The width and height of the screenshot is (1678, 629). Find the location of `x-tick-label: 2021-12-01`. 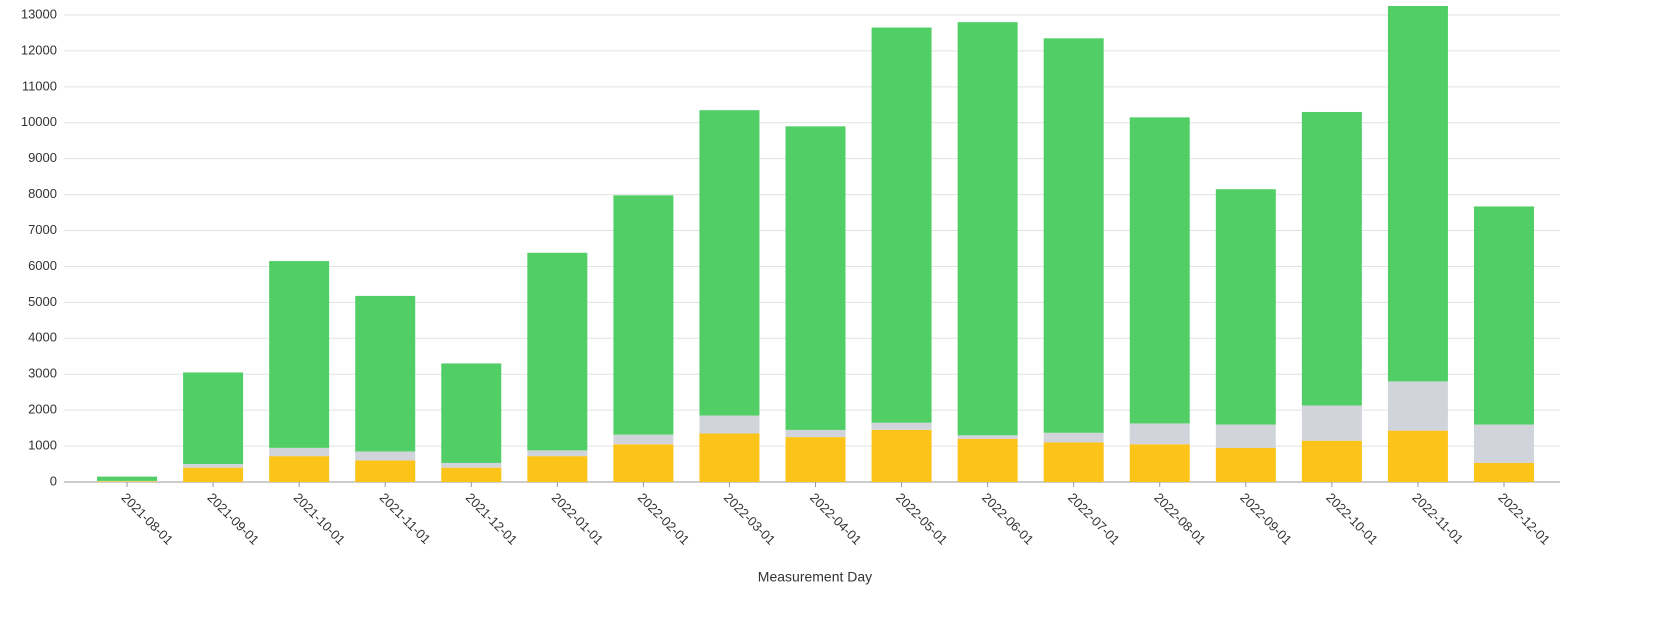

x-tick-label: 2021-12-01 is located at coordinates (492, 519).